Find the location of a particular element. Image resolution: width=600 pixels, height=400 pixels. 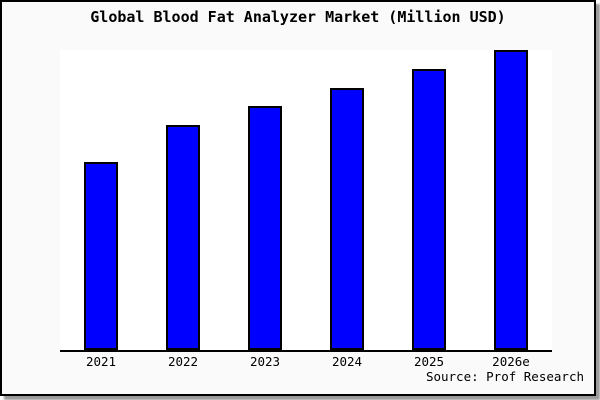

bar-2022 is located at coordinates (183, 237).